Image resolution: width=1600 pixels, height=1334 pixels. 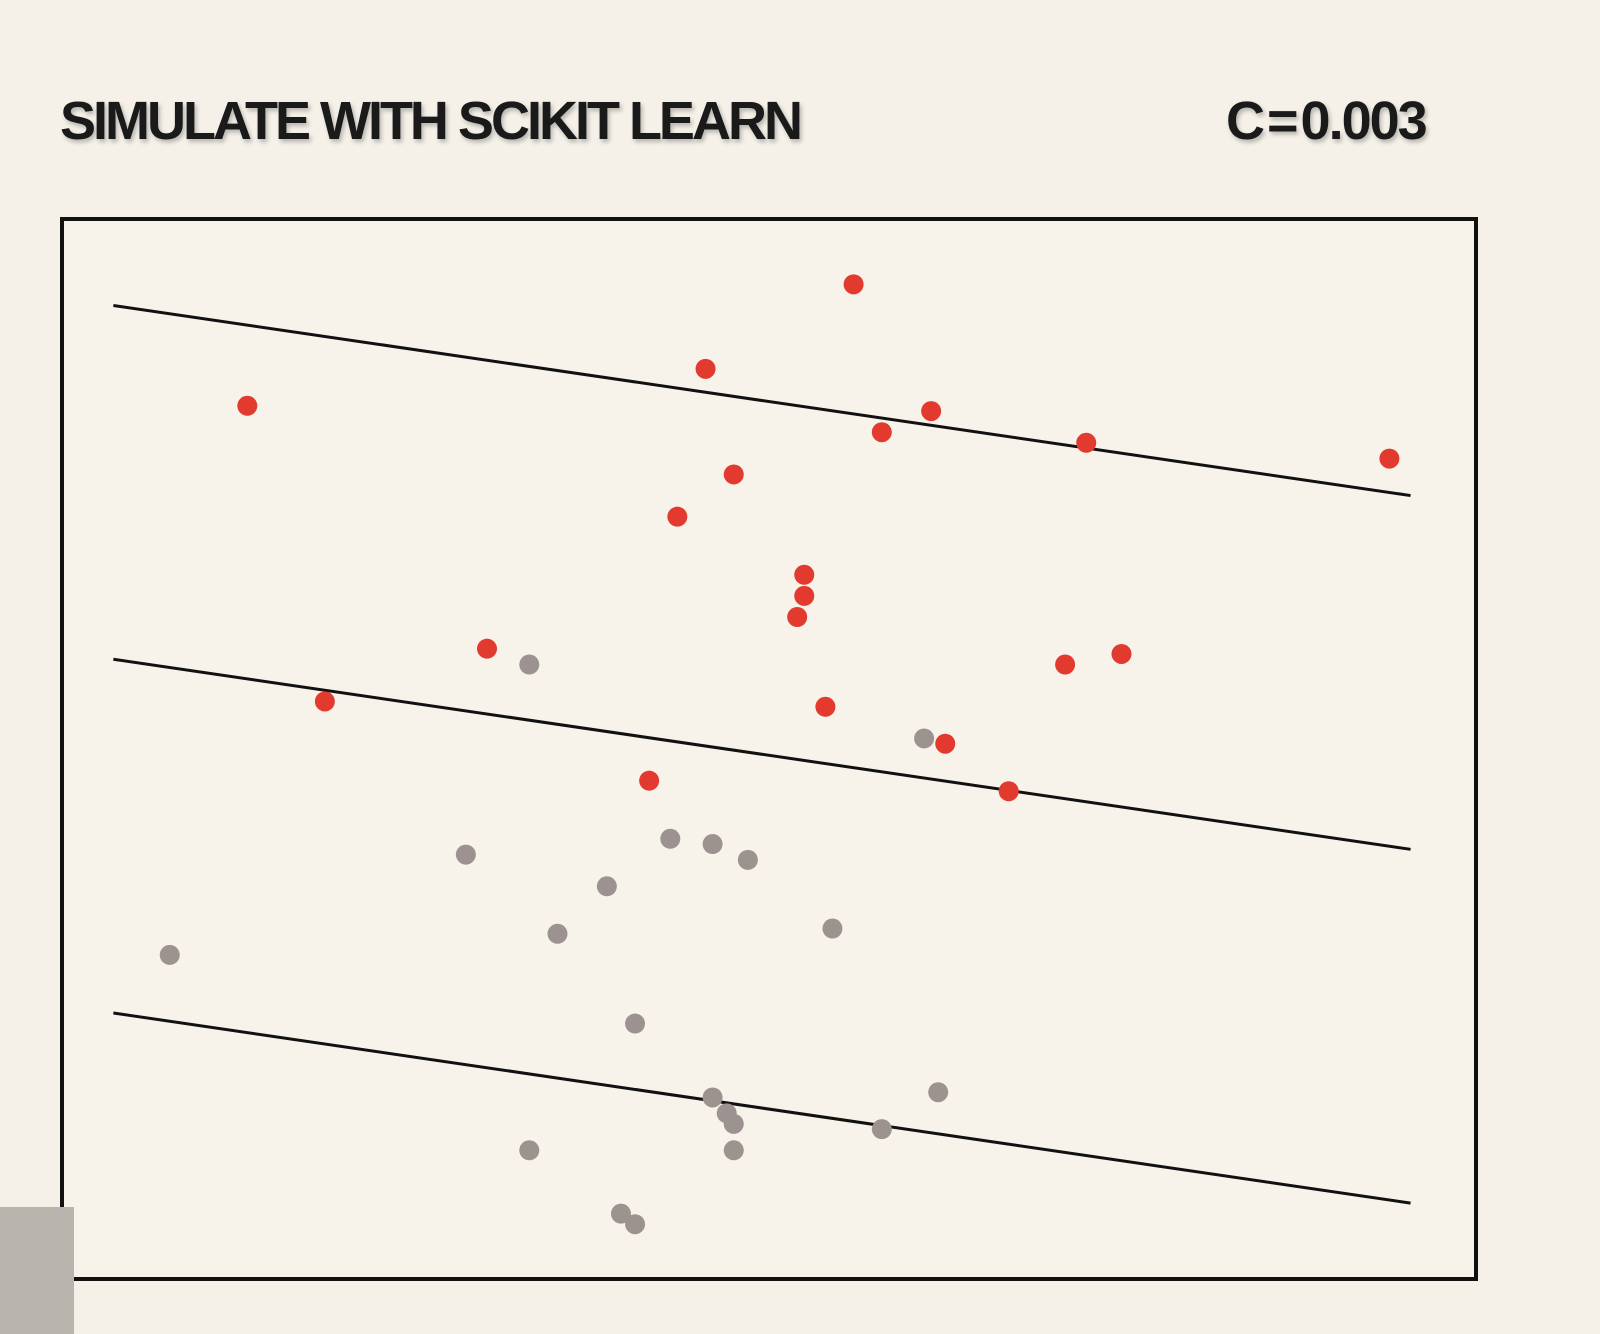 What do you see at coordinates (762, 1108) in the screenshot?
I see `margin-lower-line` at bounding box center [762, 1108].